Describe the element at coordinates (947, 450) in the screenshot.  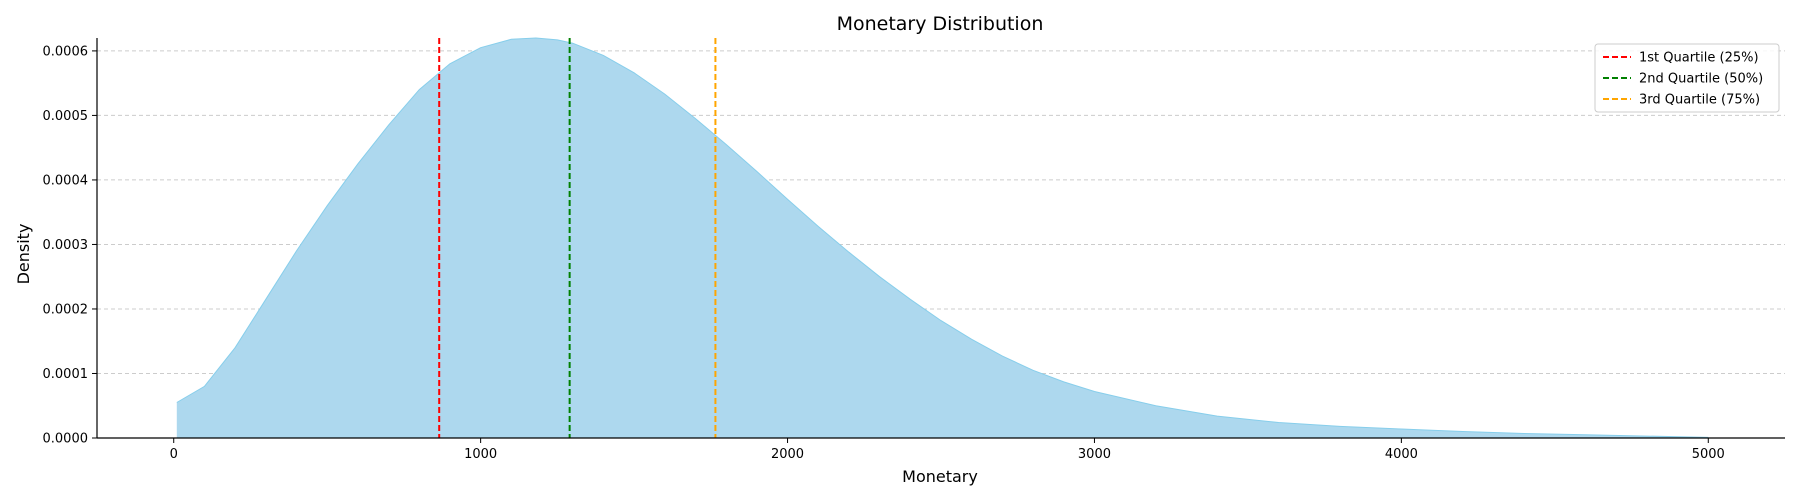
I see `x-axis-ticks: 0 1000 2000 3000 4000 5000` at that location.